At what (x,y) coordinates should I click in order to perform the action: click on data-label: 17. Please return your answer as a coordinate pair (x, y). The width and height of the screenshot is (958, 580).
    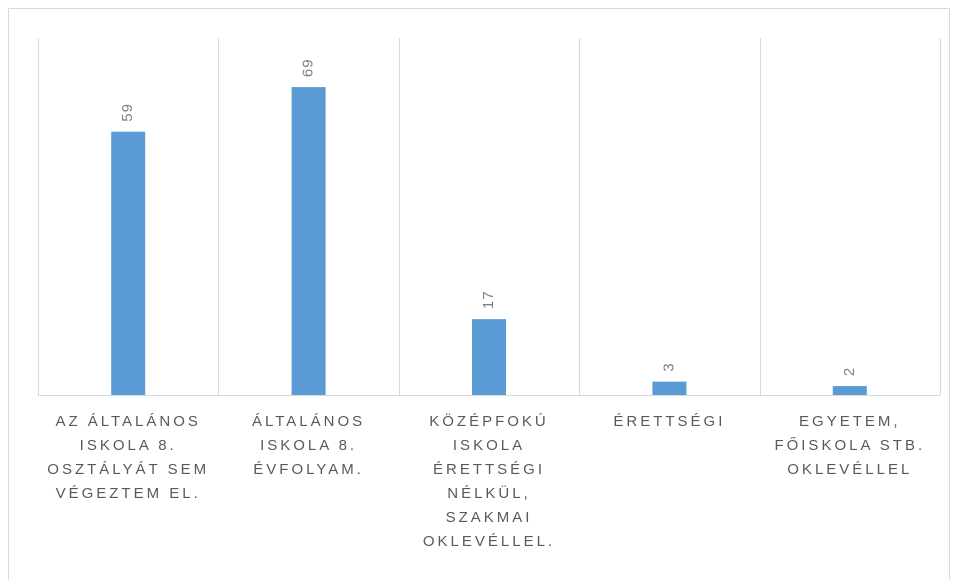
    Looking at the image, I should click on (488, 299).